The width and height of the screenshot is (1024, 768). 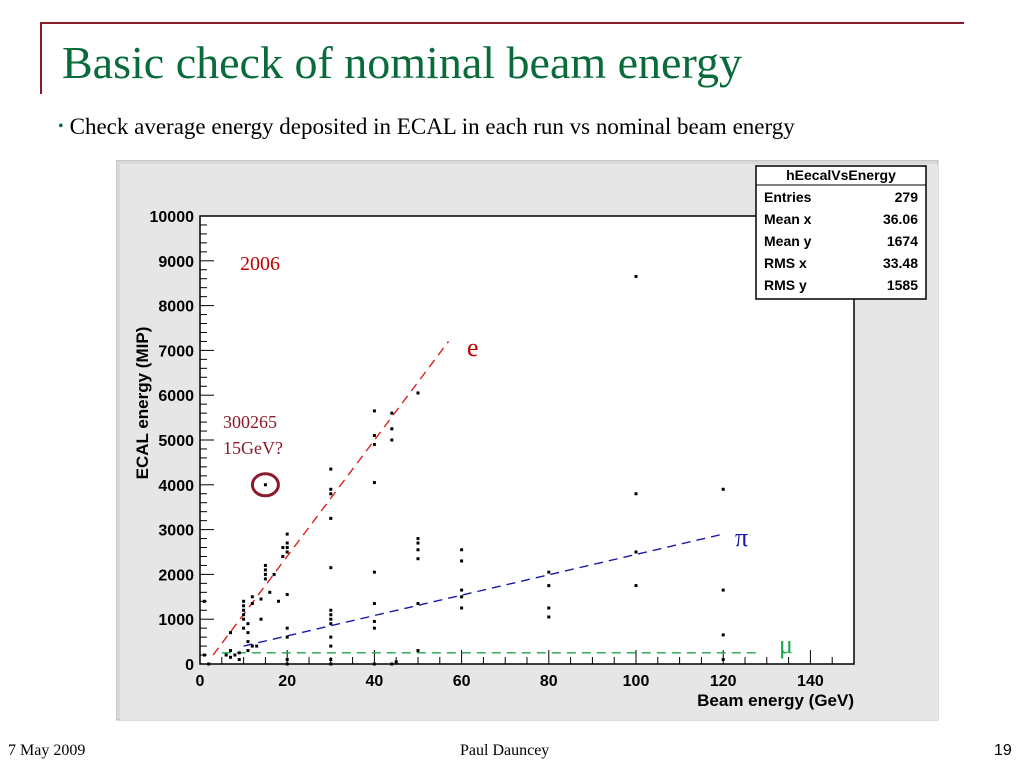 I want to click on y-axis-label: ECAL energy (MIP), so click(x=142, y=403).